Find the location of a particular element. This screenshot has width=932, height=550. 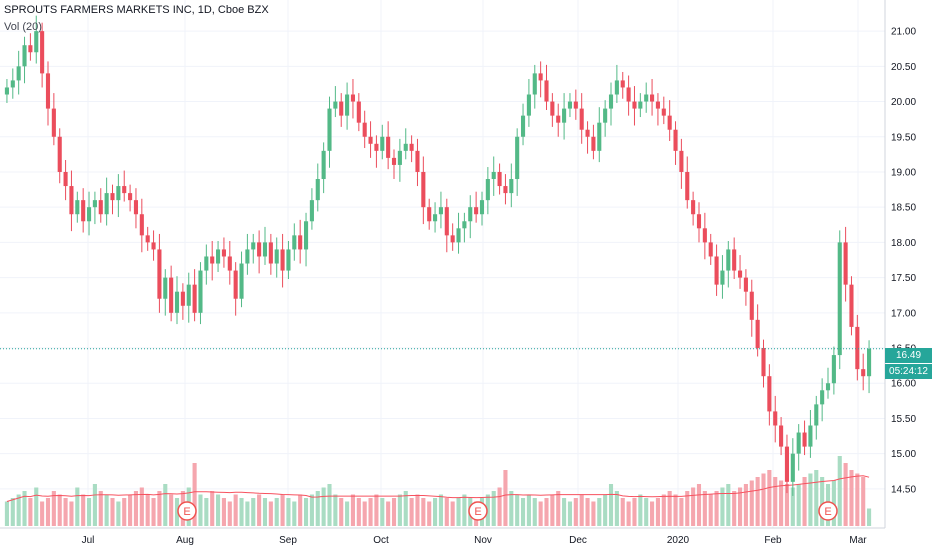

time-tick-label: Mar is located at coordinates (858, 540).